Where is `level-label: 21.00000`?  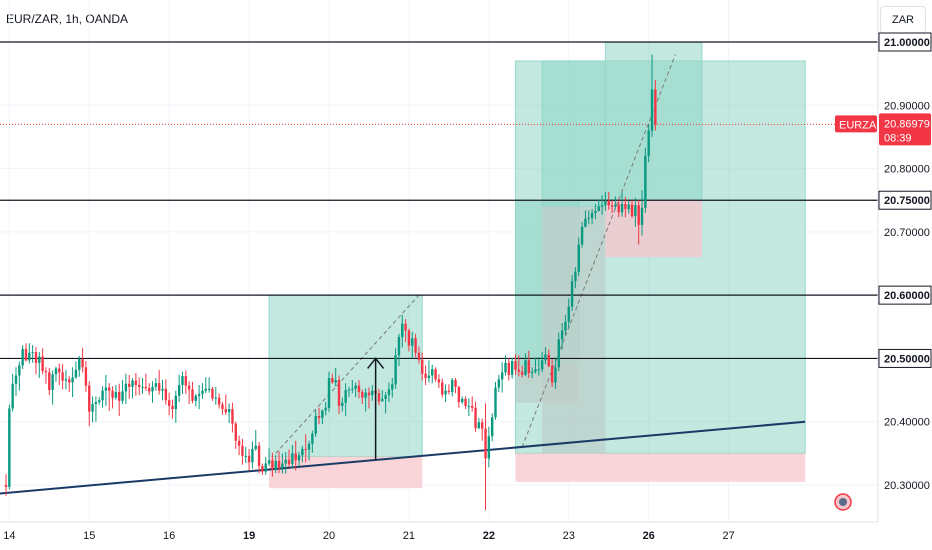 level-label: 21.00000 is located at coordinates (907, 43).